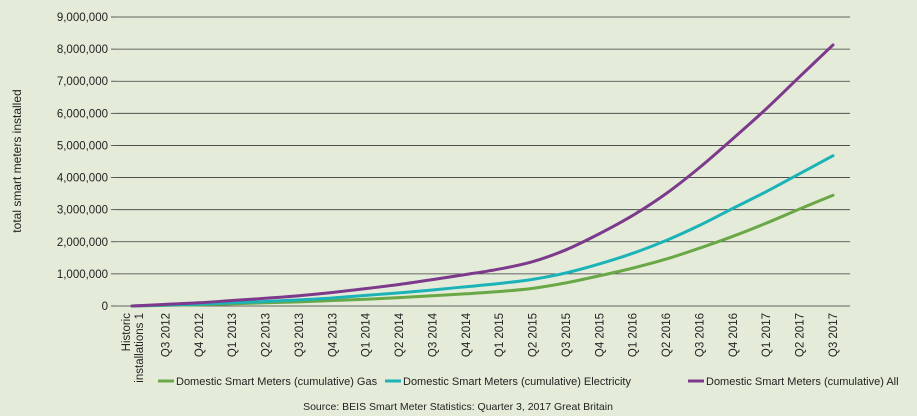 The width and height of the screenshot is (917, 416). I want to click on y-tick-label: 4,000,000, so click(82, 179).